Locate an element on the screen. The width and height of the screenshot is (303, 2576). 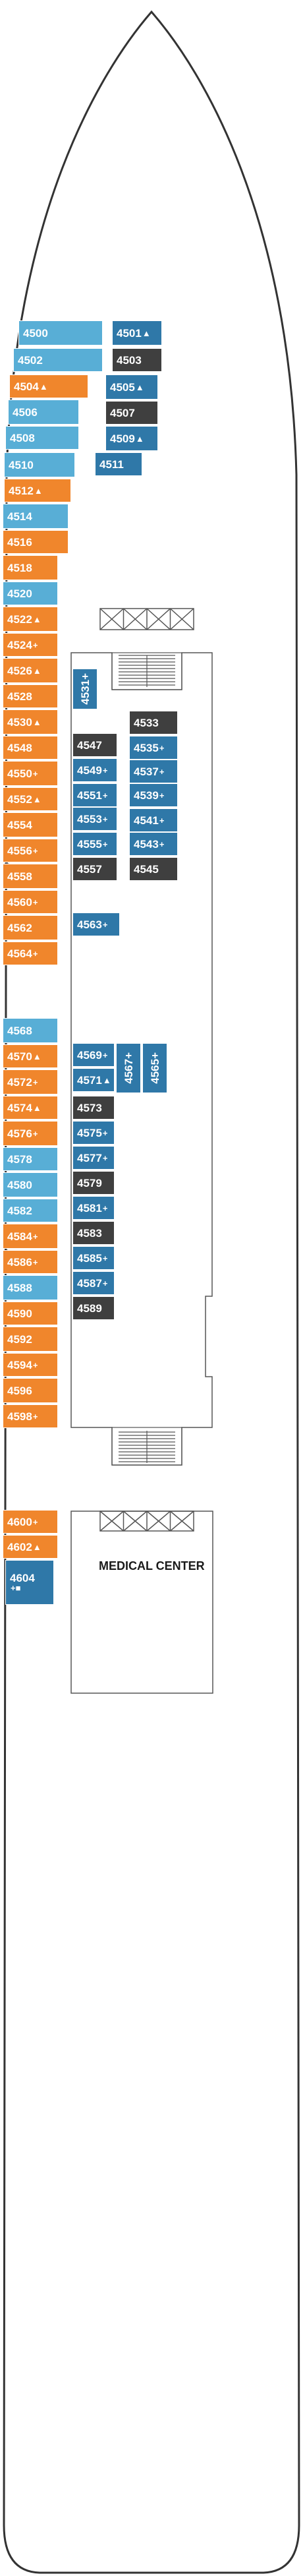
cabin-4584: 4584 + is located at coordinates (30, 1236).